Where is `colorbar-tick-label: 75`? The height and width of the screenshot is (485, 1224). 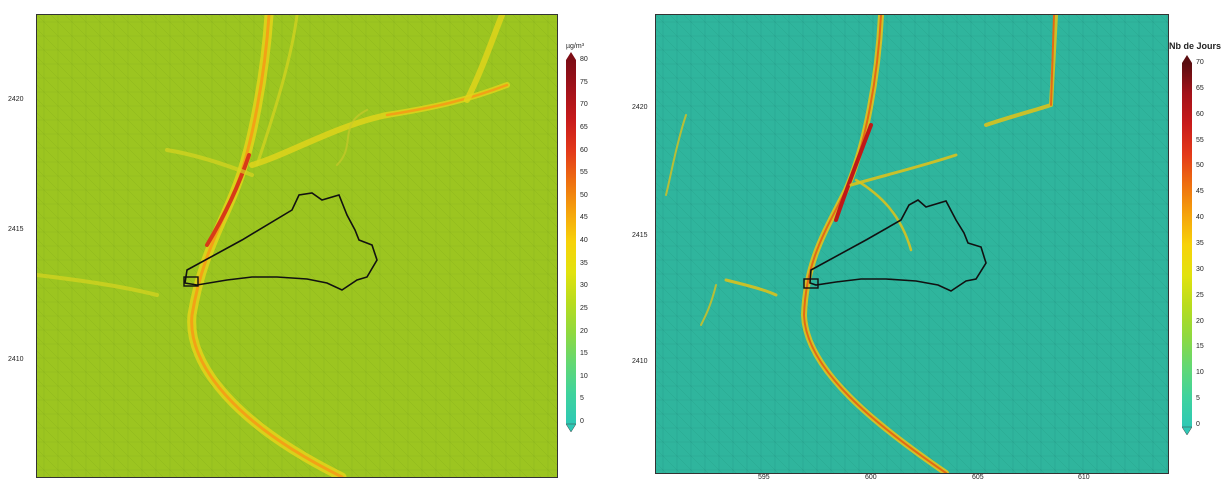
colorbar-tick-label: 75 is located at coordinates (584, 82).